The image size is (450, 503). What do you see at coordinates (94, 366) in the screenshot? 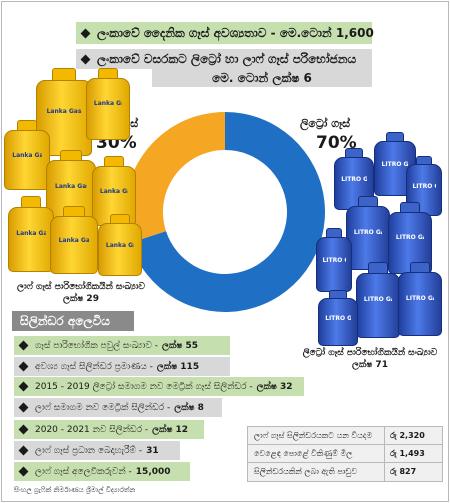
I see `sales-item-label: අවශ්‍ය ගෑස් සිලින්ඩර ප්‍රමාණය -` at bounding box center [94, 366].